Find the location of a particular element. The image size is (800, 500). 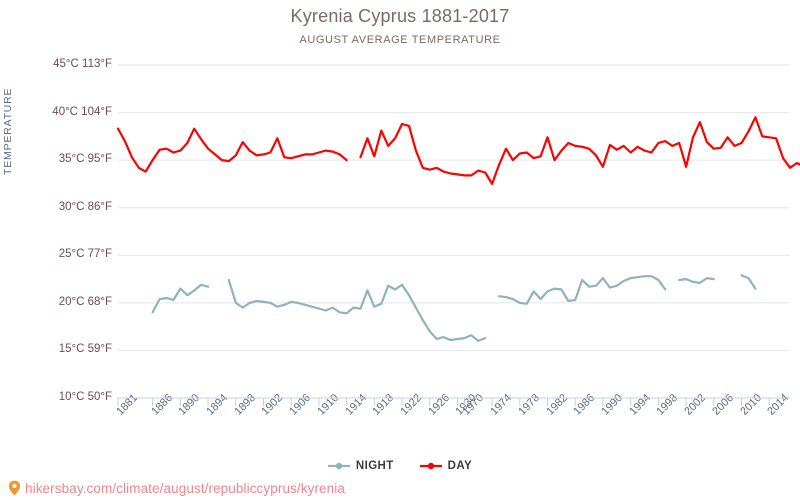

y-axis-tick-label: 10°C 50°F is located at coordinates (85, 397).